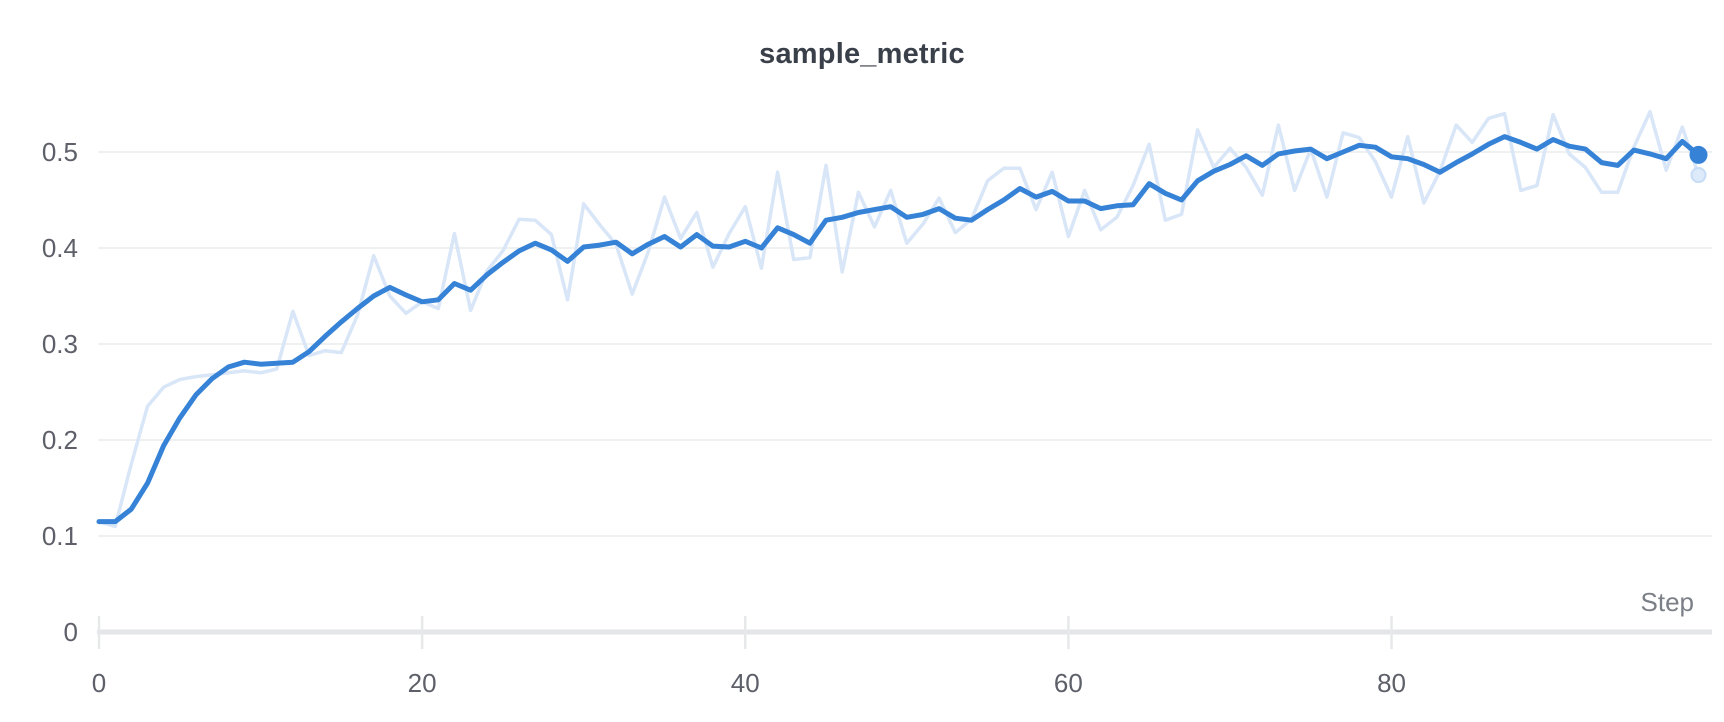  Describe the element at coordinates (745, 683) in the screenshot. I see `x-tick-label: 40` at that location.